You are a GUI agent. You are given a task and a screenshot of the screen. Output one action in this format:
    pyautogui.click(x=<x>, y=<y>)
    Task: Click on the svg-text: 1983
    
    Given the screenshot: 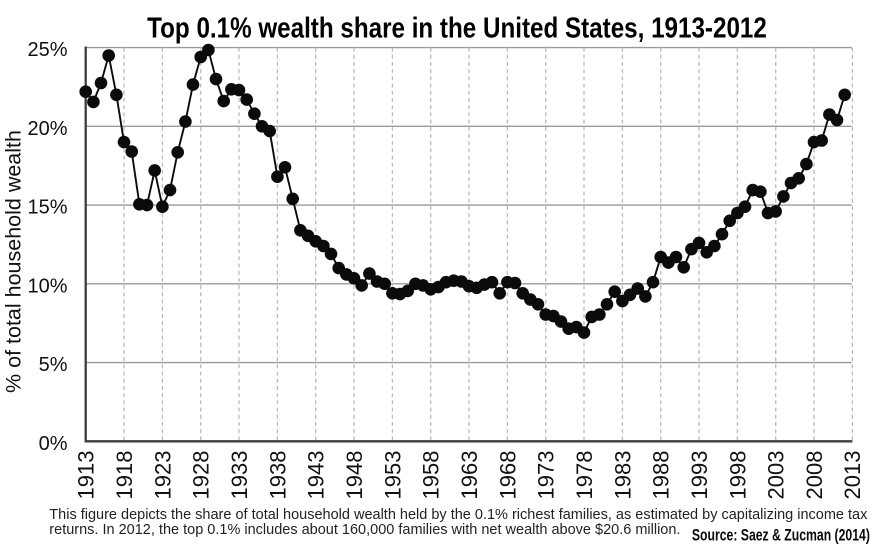 What is the action you would take?
    pyautogui.click(x=622, y=475)
    